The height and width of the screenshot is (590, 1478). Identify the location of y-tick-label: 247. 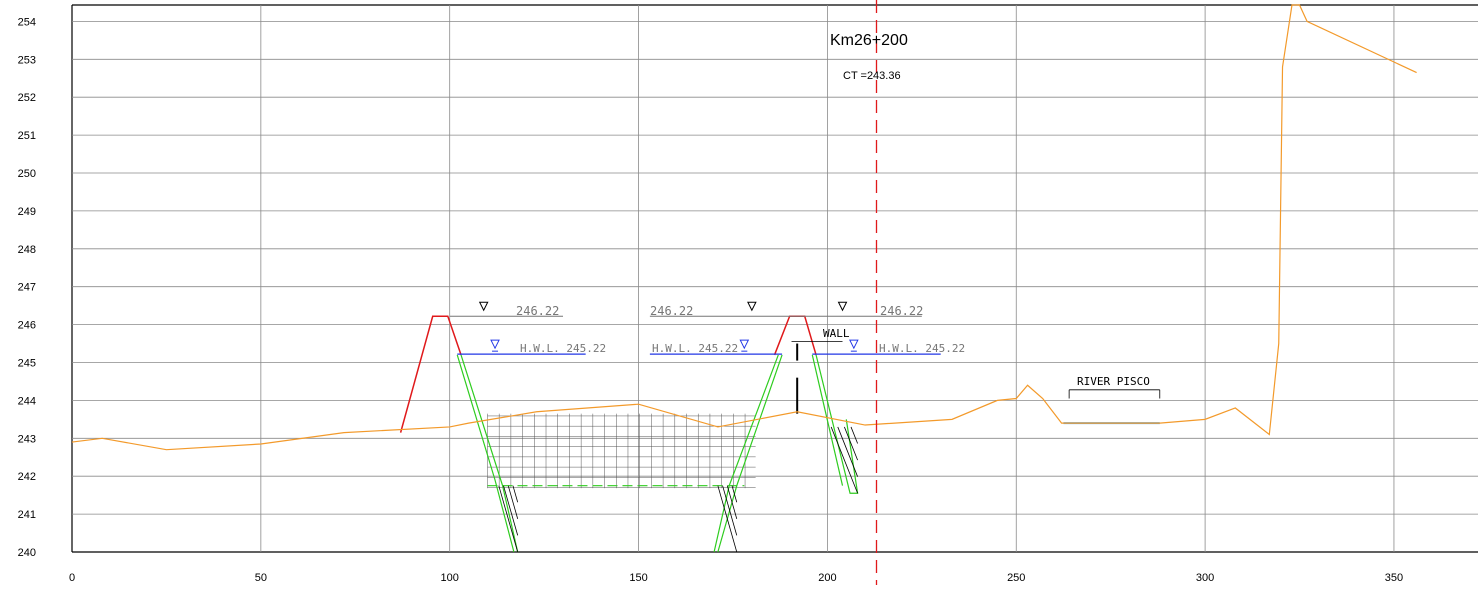
(27, 288).